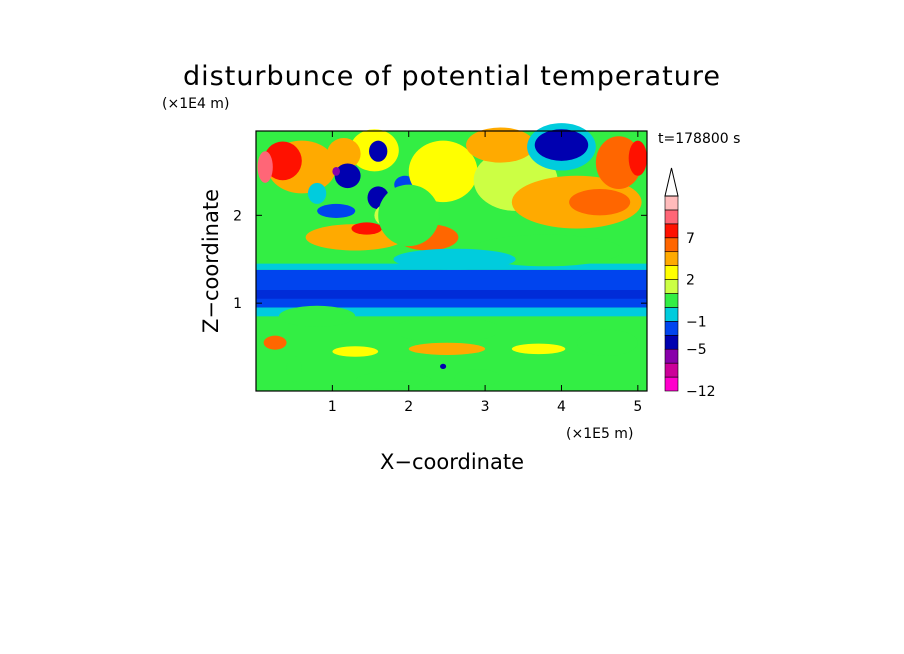  I want to click on colorbar-label: −5, so click(696, 350).